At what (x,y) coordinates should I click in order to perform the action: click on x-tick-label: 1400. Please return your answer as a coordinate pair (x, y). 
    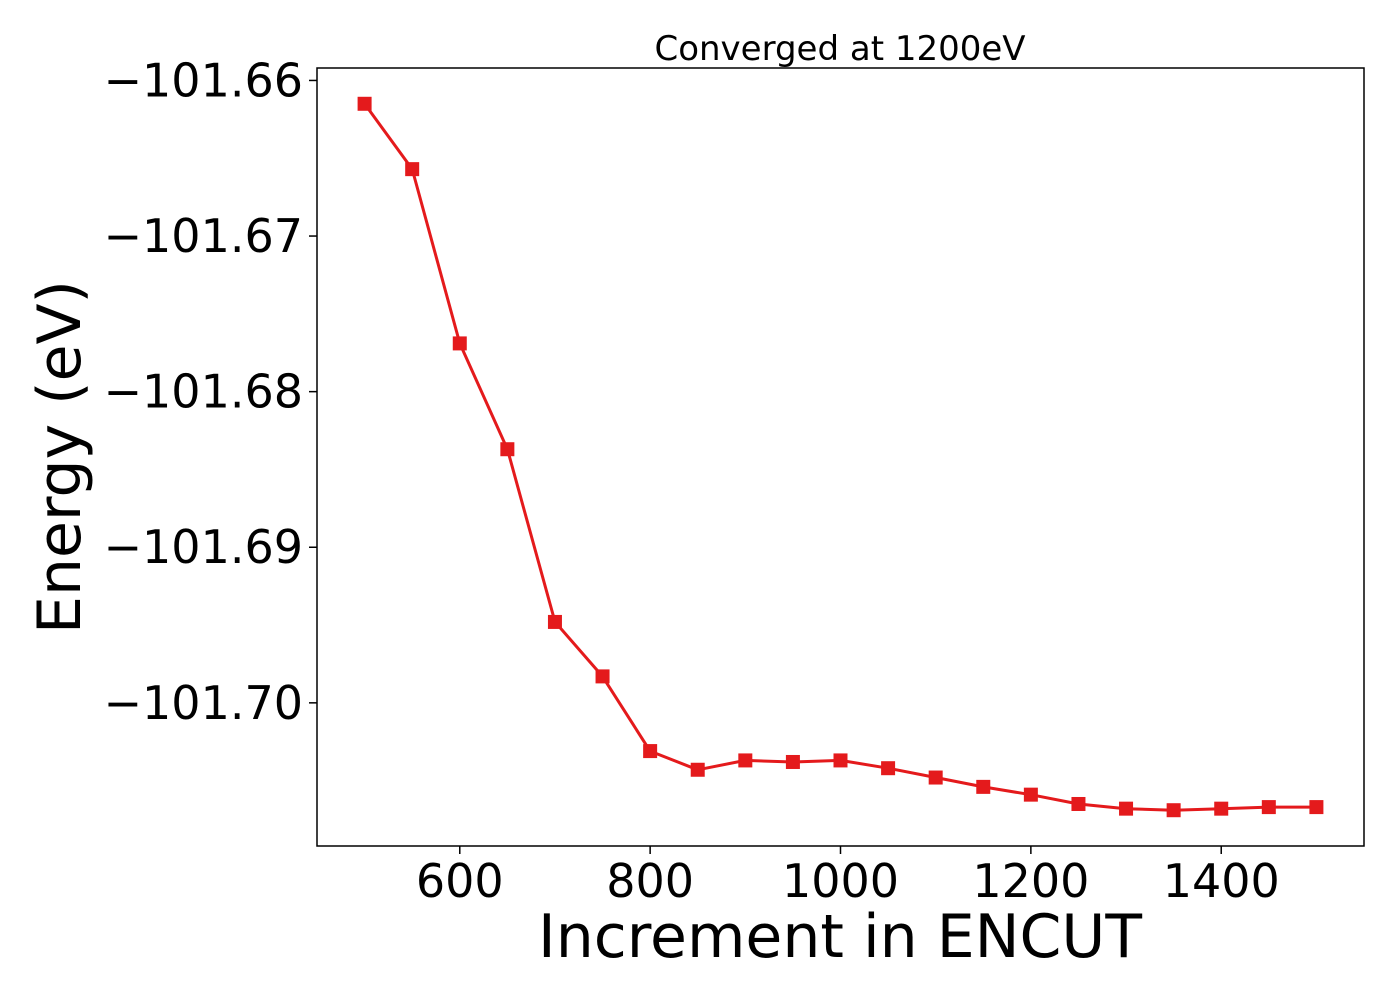
    Looking at the image, I should click on (1221, 881).